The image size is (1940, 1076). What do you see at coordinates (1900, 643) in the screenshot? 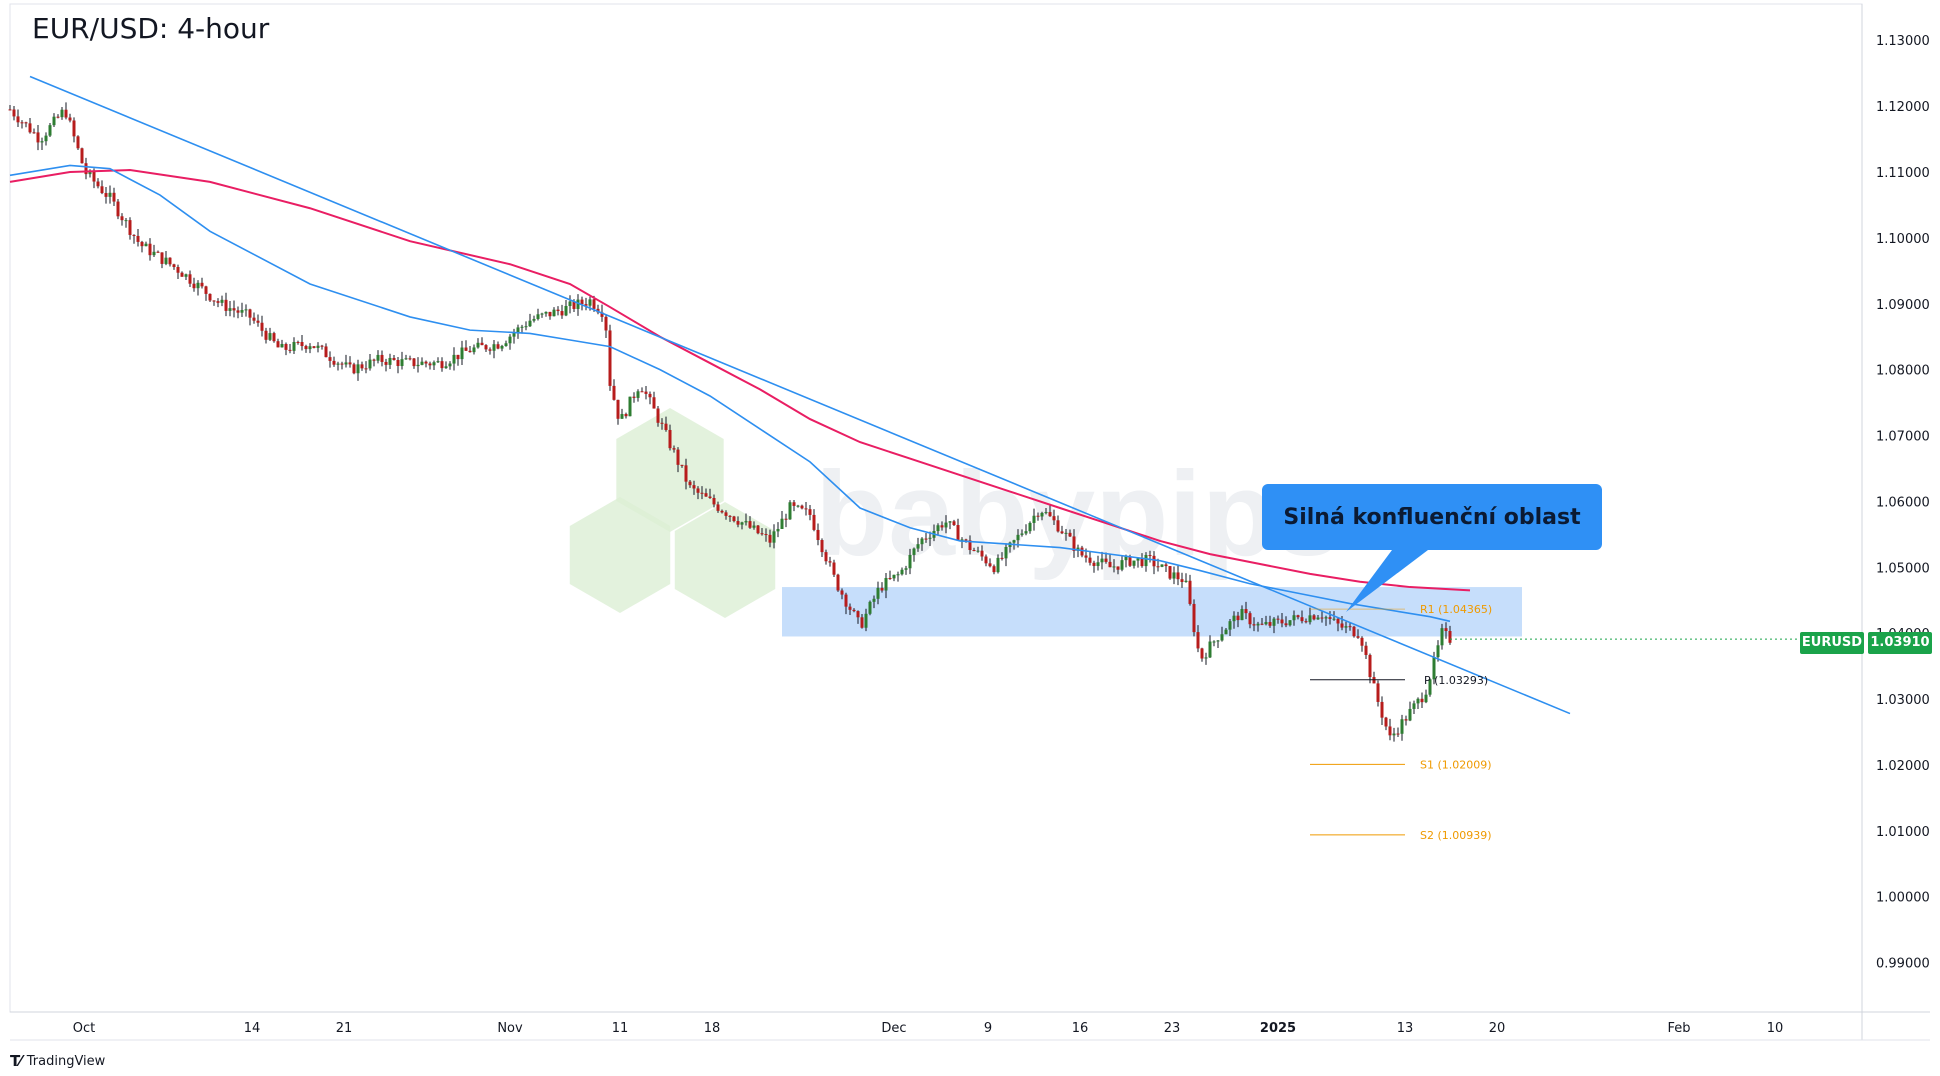
I see `last-price-value: 1.03910` at bounding box center [1900, 643].